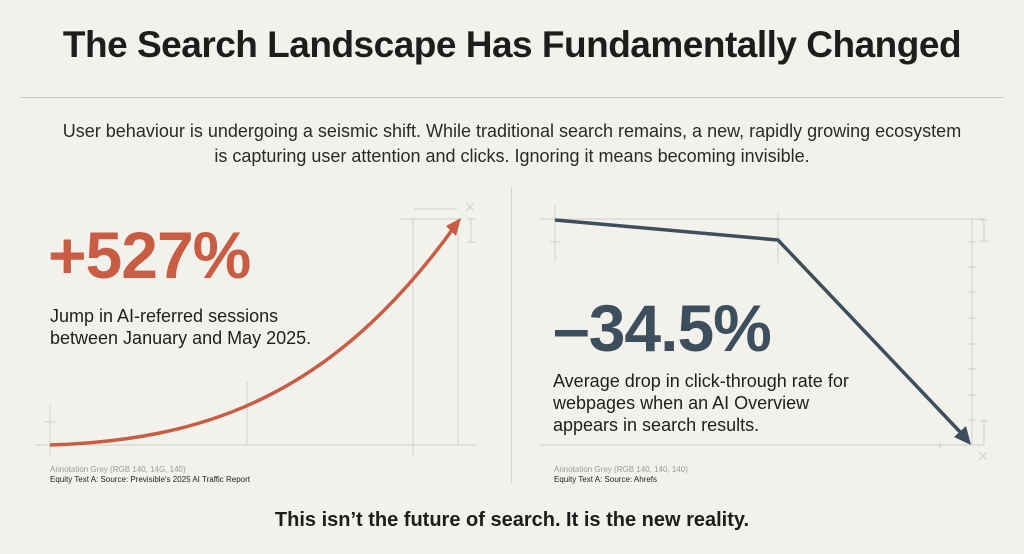 The width and height of the screenshot is (1024, 554). I want to click on up-arrow-icon, so click(453, 227).